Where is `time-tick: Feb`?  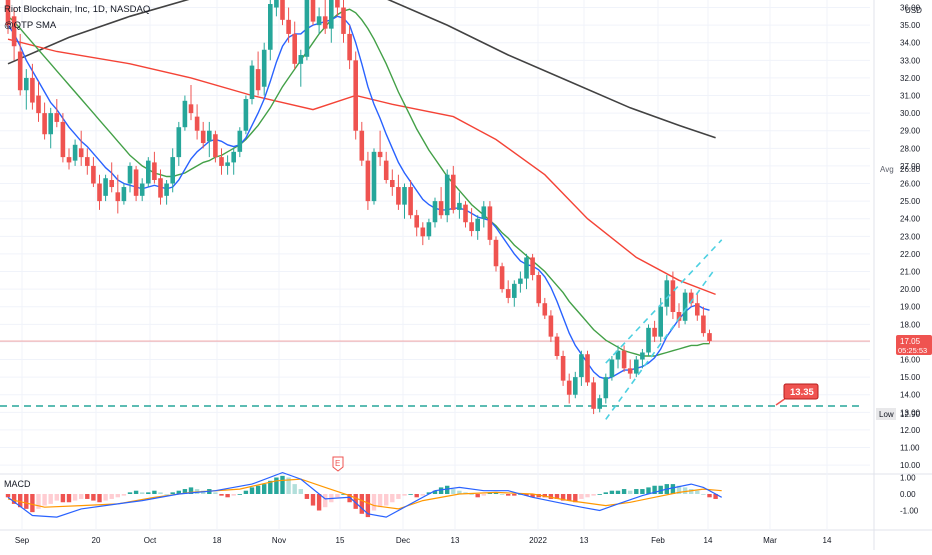 time-tick: Feb is located at coordinates (658, 540).